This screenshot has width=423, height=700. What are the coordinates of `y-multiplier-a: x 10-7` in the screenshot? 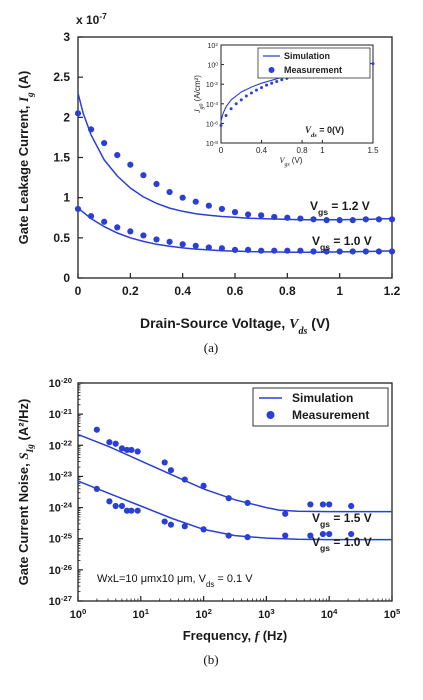 It's located at (91, 19).